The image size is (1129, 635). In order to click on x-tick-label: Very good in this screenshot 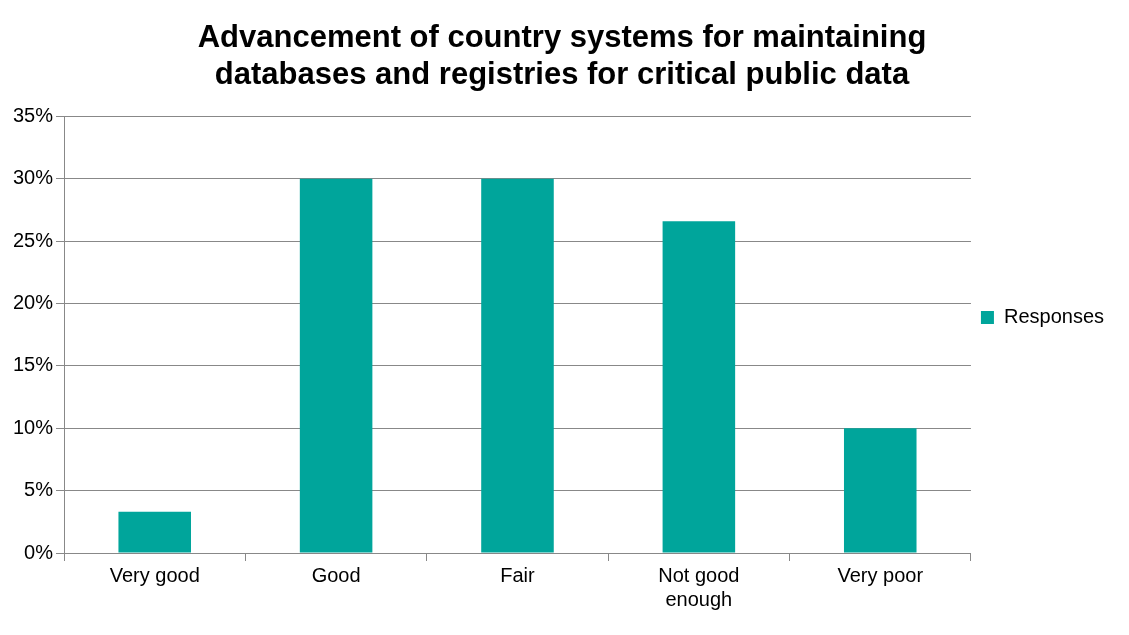, I will do `click(154, 574)`.